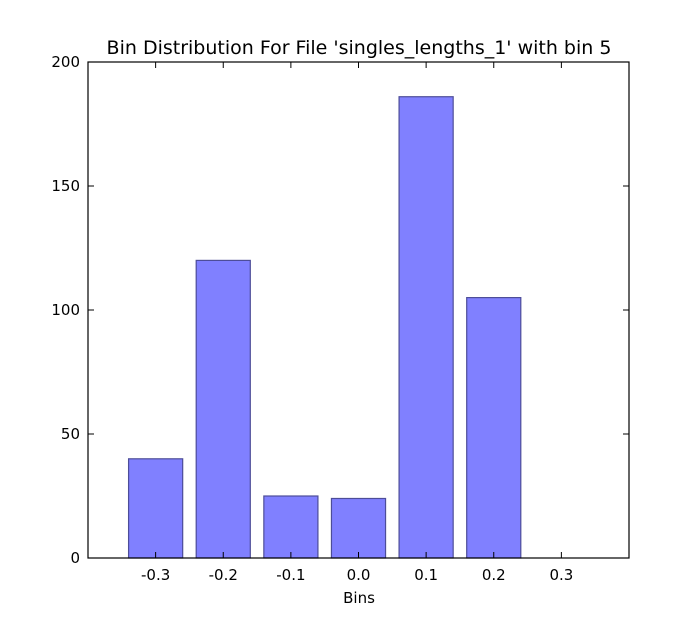 The height and width of the screenshot is (620, 700). I want to click on x-tick-label: 0.3, so click(561, 575).